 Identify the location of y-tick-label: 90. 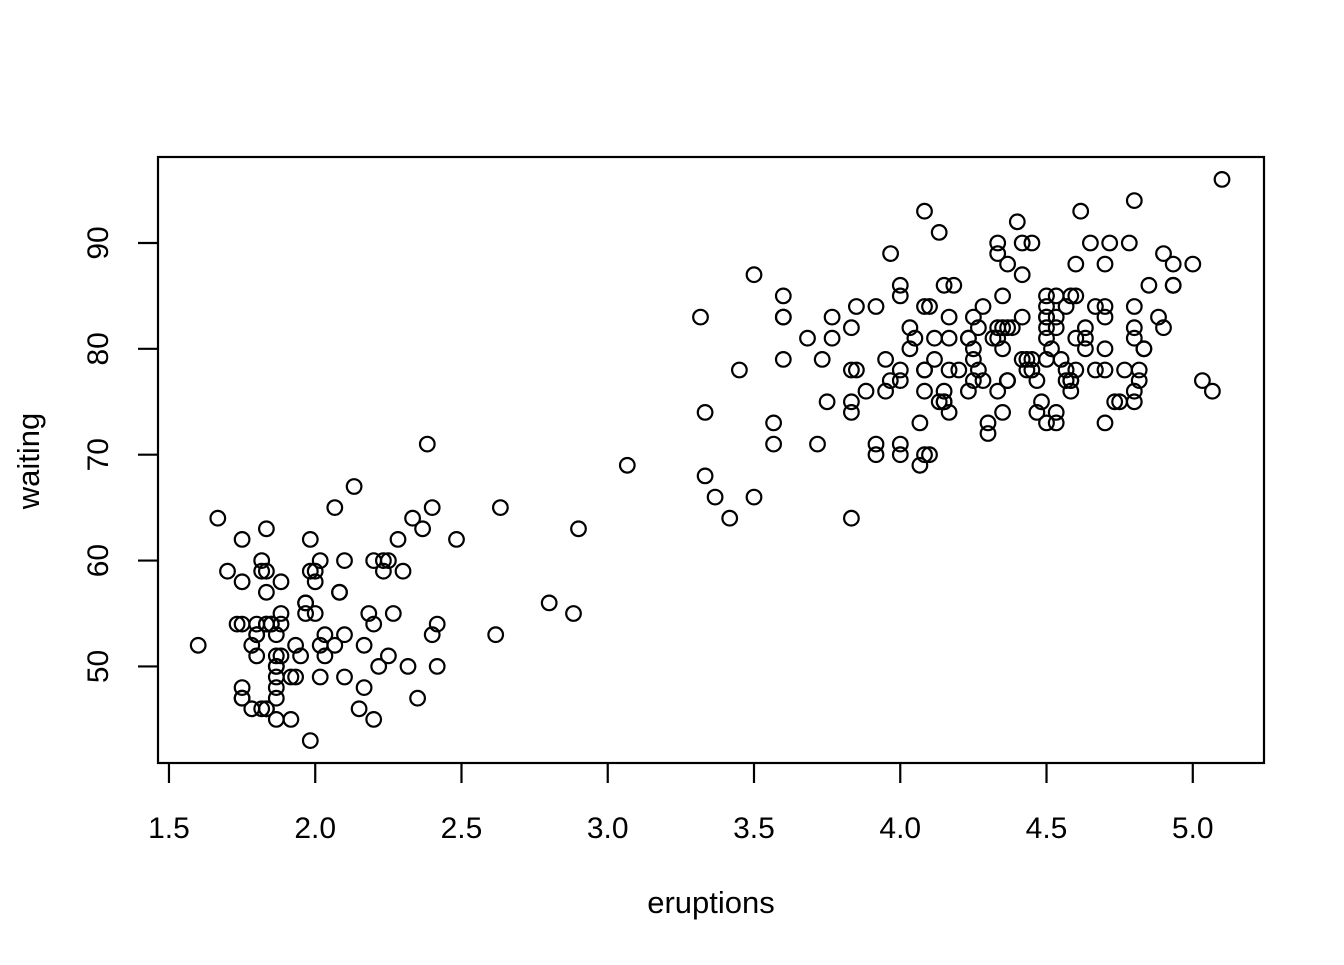
(98, 242).